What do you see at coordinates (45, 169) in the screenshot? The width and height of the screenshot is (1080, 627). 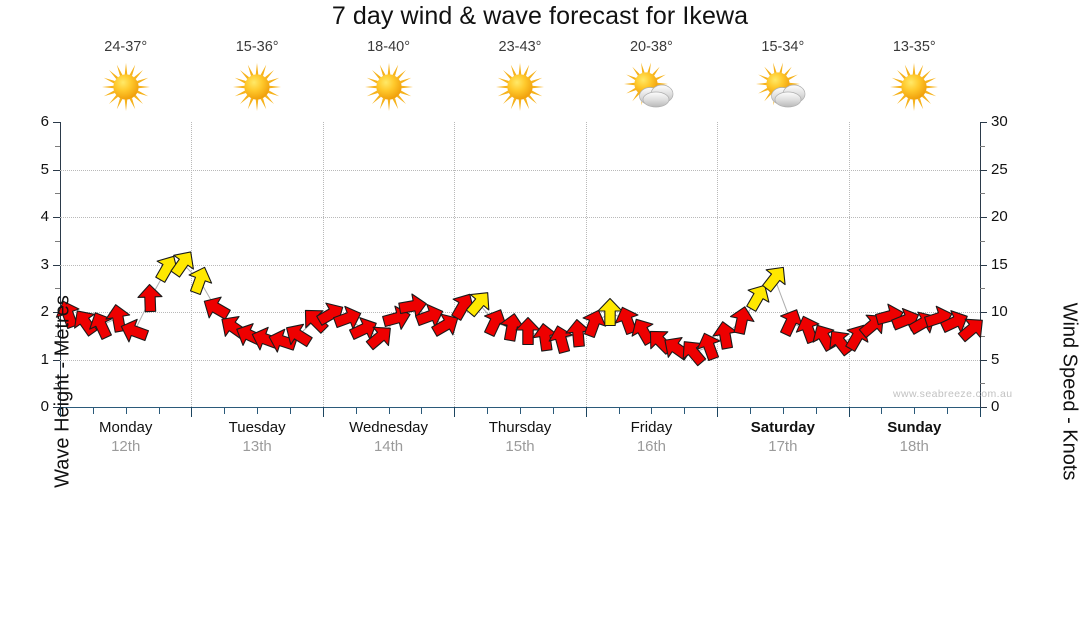 I see `left-tick-label: 5` at bounding box center [45, 169].